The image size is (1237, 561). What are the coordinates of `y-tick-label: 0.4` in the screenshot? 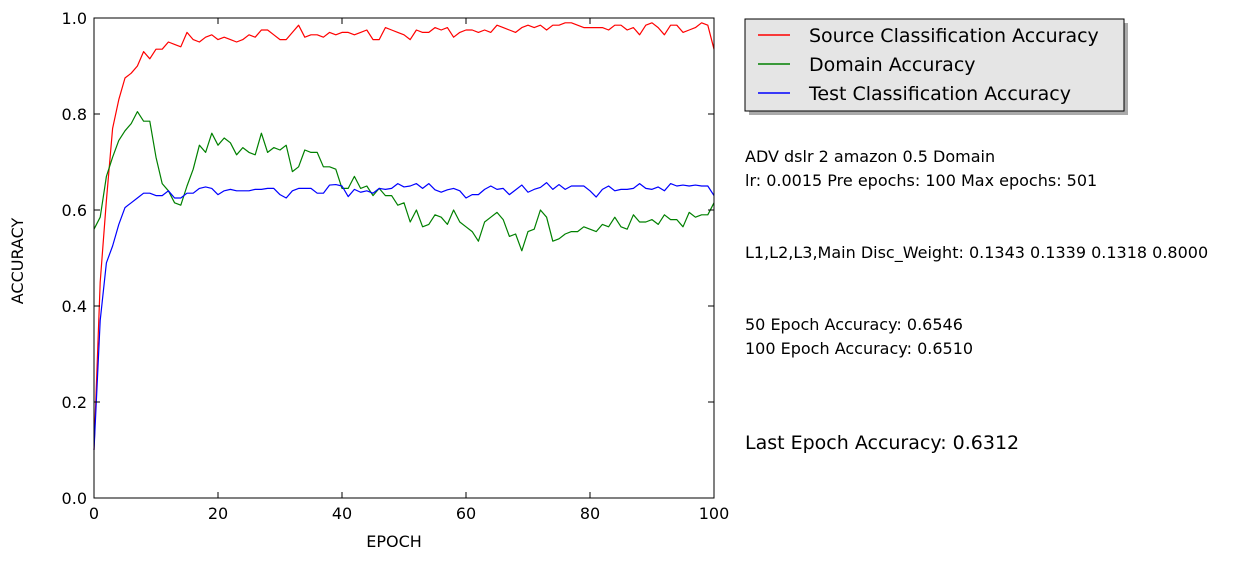 It's located at (74, 306).